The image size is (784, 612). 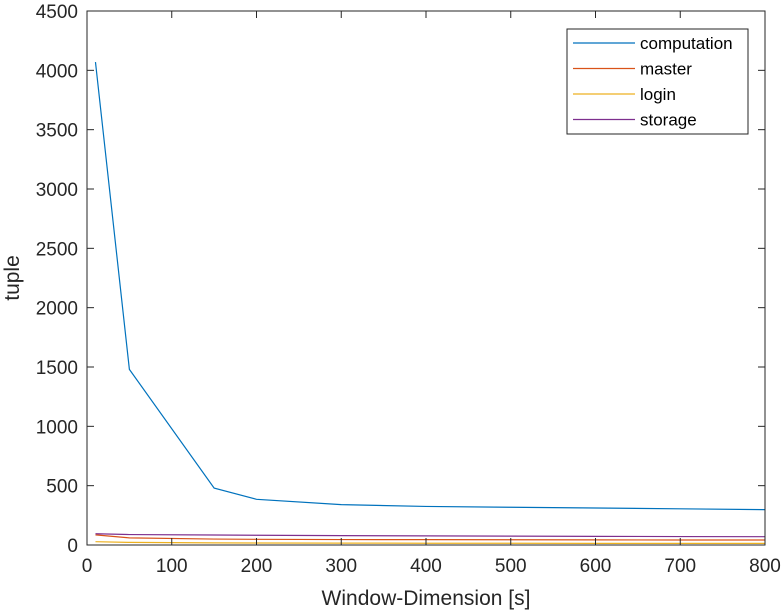 What do you see at coordinates (87, 566) in the screenshot?
I see `x-tick-label: 0` at bounding box center [87, 566].